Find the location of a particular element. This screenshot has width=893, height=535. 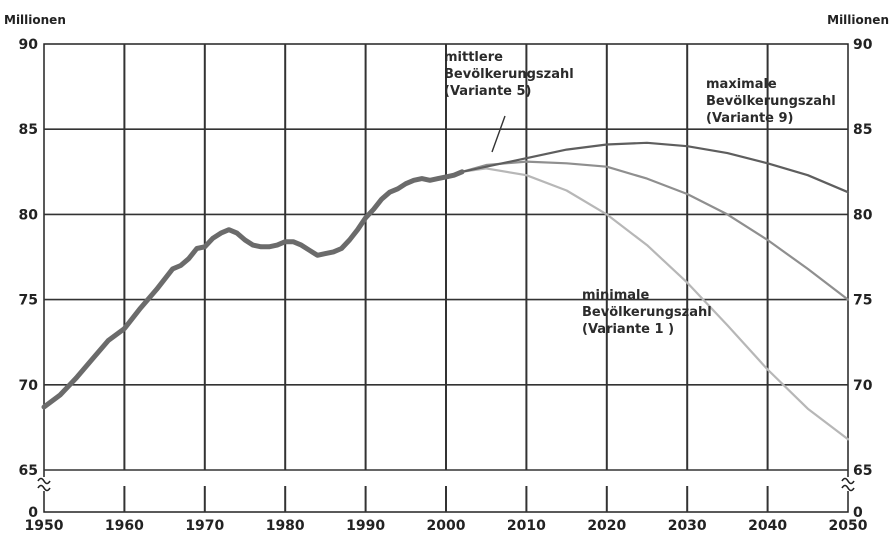

y-tick-label-right-80: 80 is located at coordinates (863, 215).